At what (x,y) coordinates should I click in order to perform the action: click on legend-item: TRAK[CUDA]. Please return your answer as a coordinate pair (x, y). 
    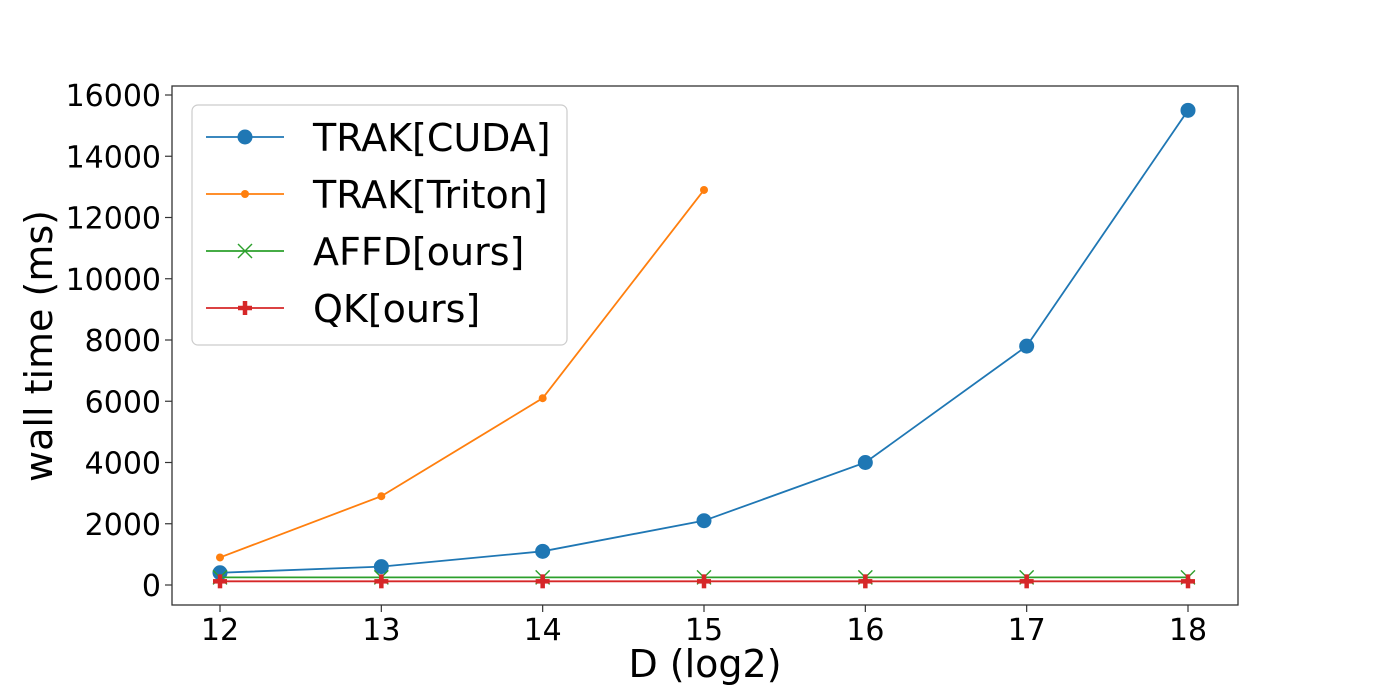
    Looking at the image, I should click on (378, 138).